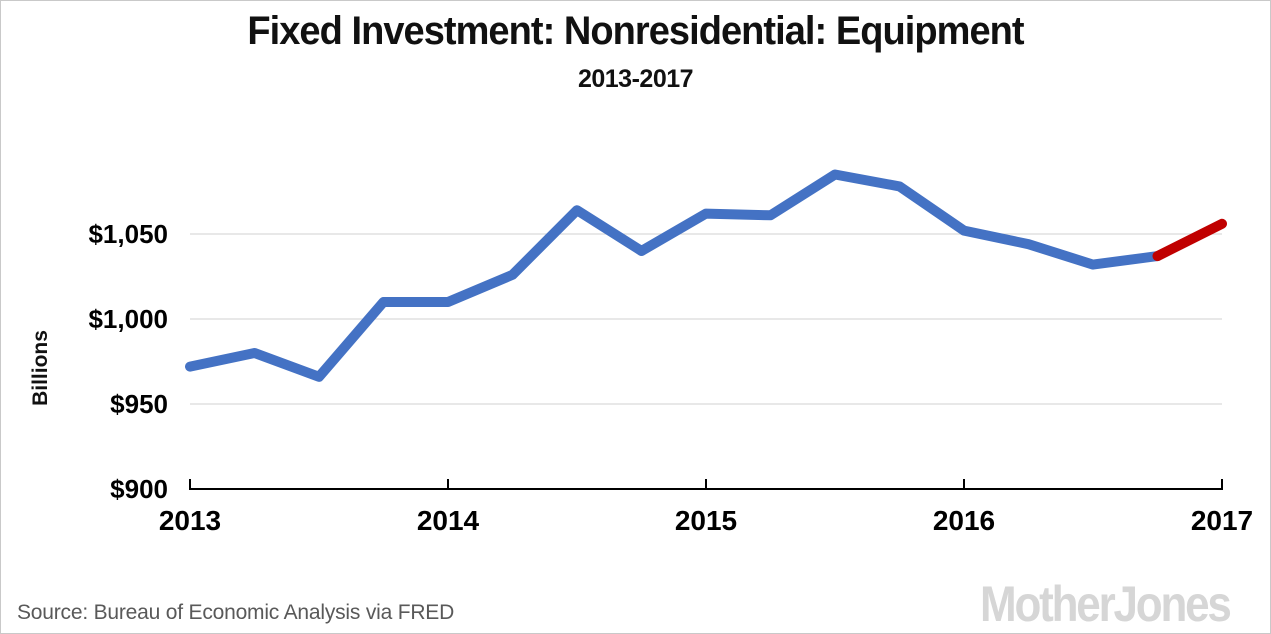 The height and width of the screenshot is (634, 1271). Describe the element at coordinates (190, 520) in the screenshot. I see `x-tick-label-2013: 2013` at that location.